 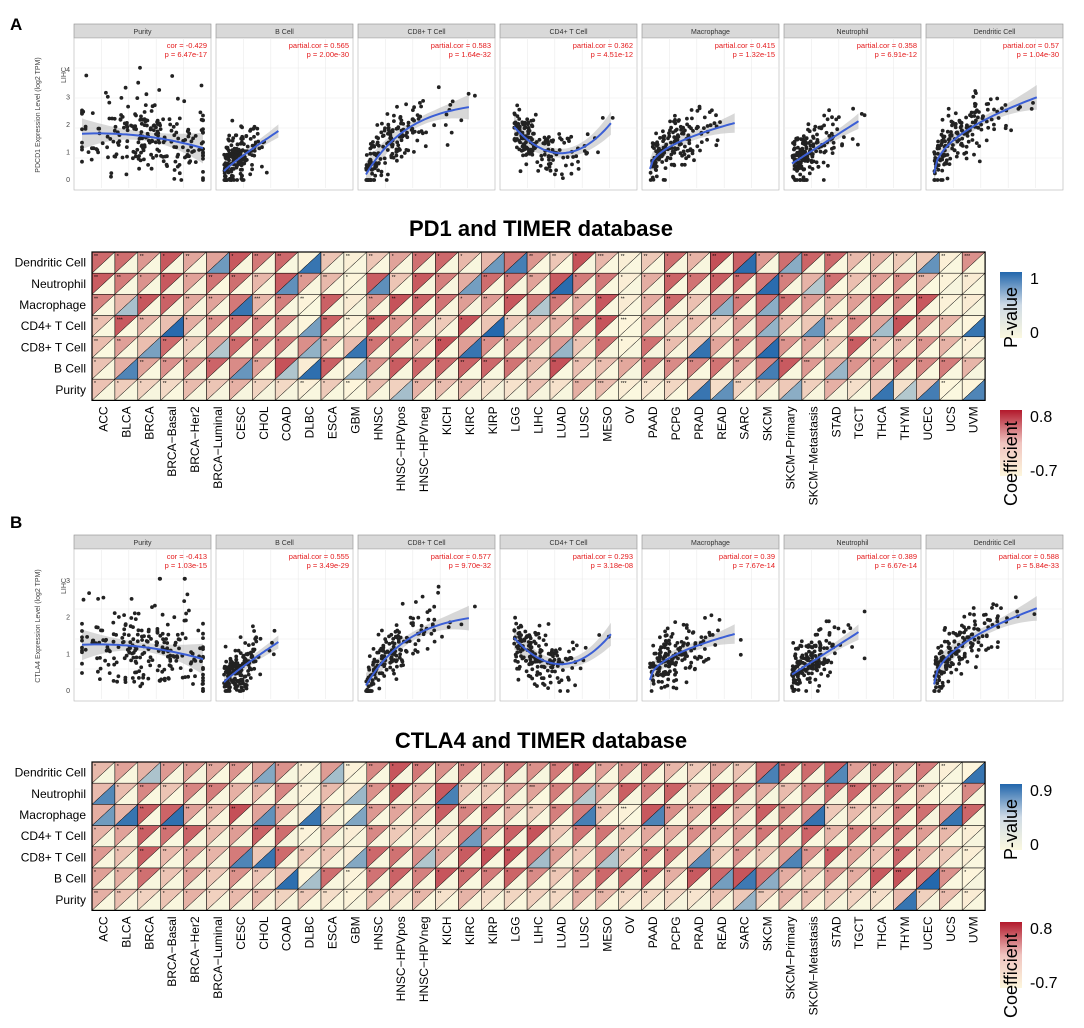 What do you see at coordinates (68, 180) in the screenshot?
I see `y-tick-label: 0` at bounding box center [68, 180].